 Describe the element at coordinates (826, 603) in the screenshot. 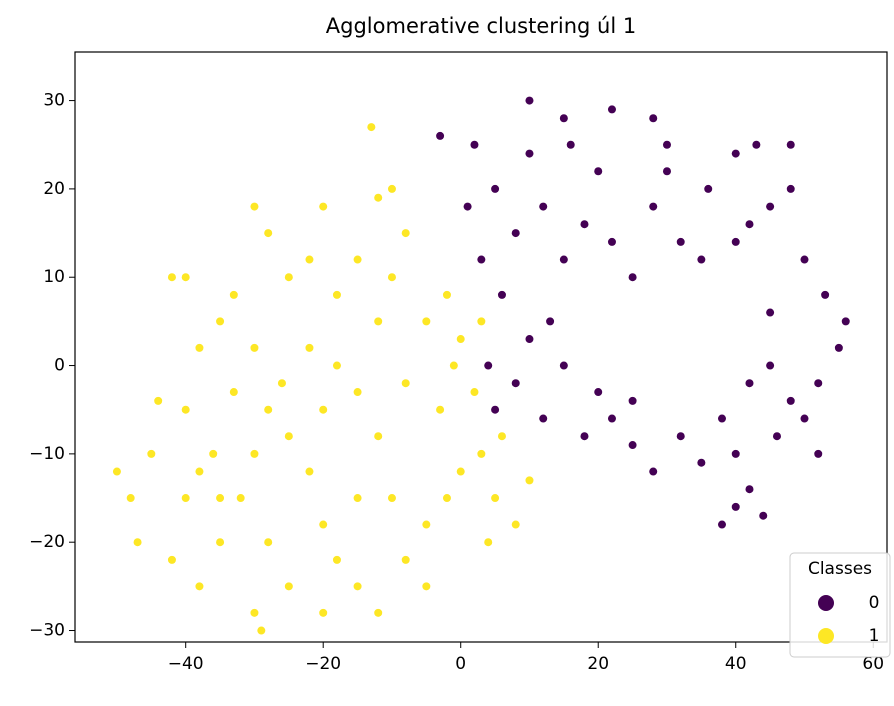

I see `legend-marker` at that location.